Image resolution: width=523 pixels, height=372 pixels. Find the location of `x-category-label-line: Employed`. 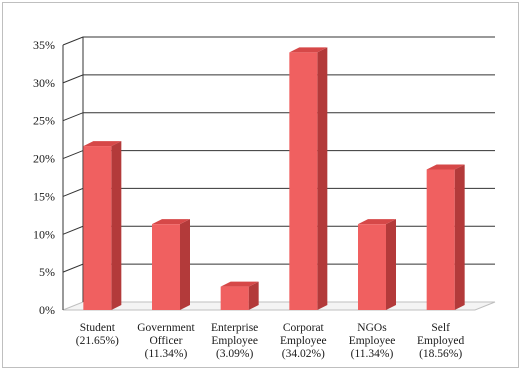

x-category-label-line: Employed is located at coordinates (441, 341).